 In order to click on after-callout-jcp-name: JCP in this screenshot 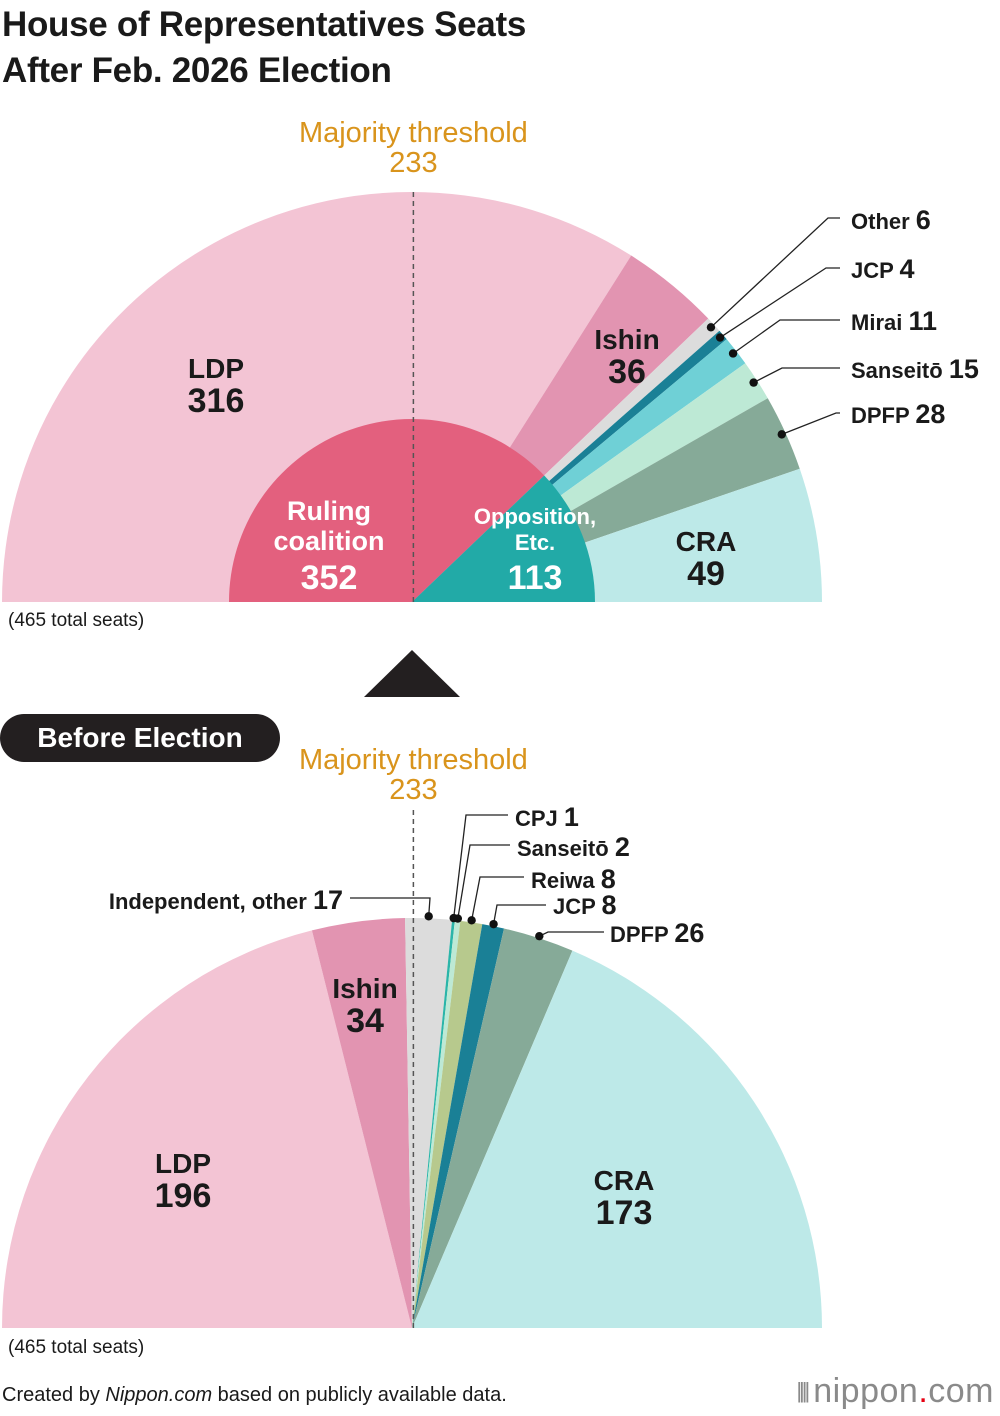, I will do `click(875, 270)`.